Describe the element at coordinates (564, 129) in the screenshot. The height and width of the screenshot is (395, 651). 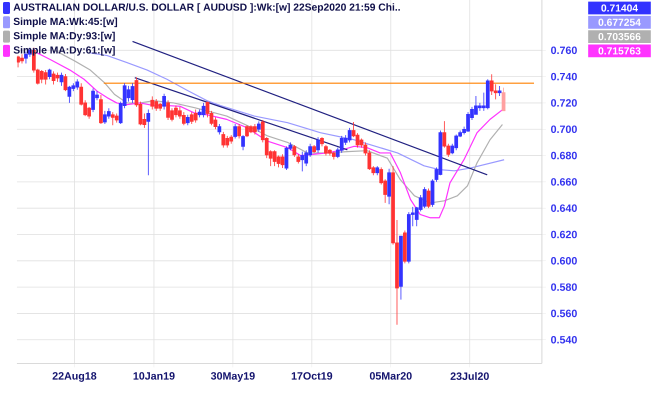
I see `y-tick-label: 0.700` at that location.